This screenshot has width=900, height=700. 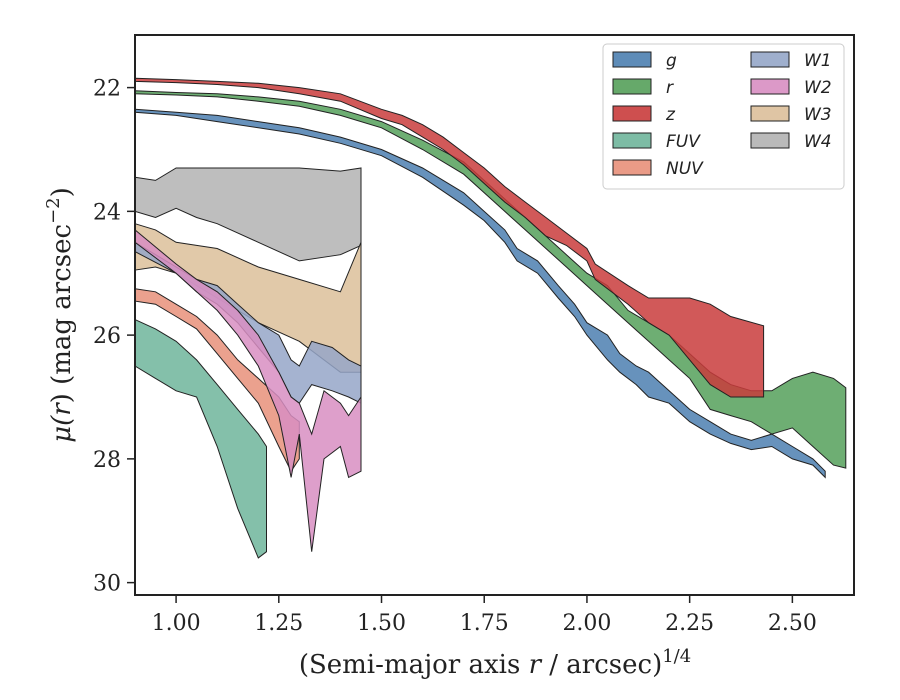 What do you see at coordinates (632, 86) in the screenshot?
I see `legend-swatch-r` at bounding box center [632, 86].